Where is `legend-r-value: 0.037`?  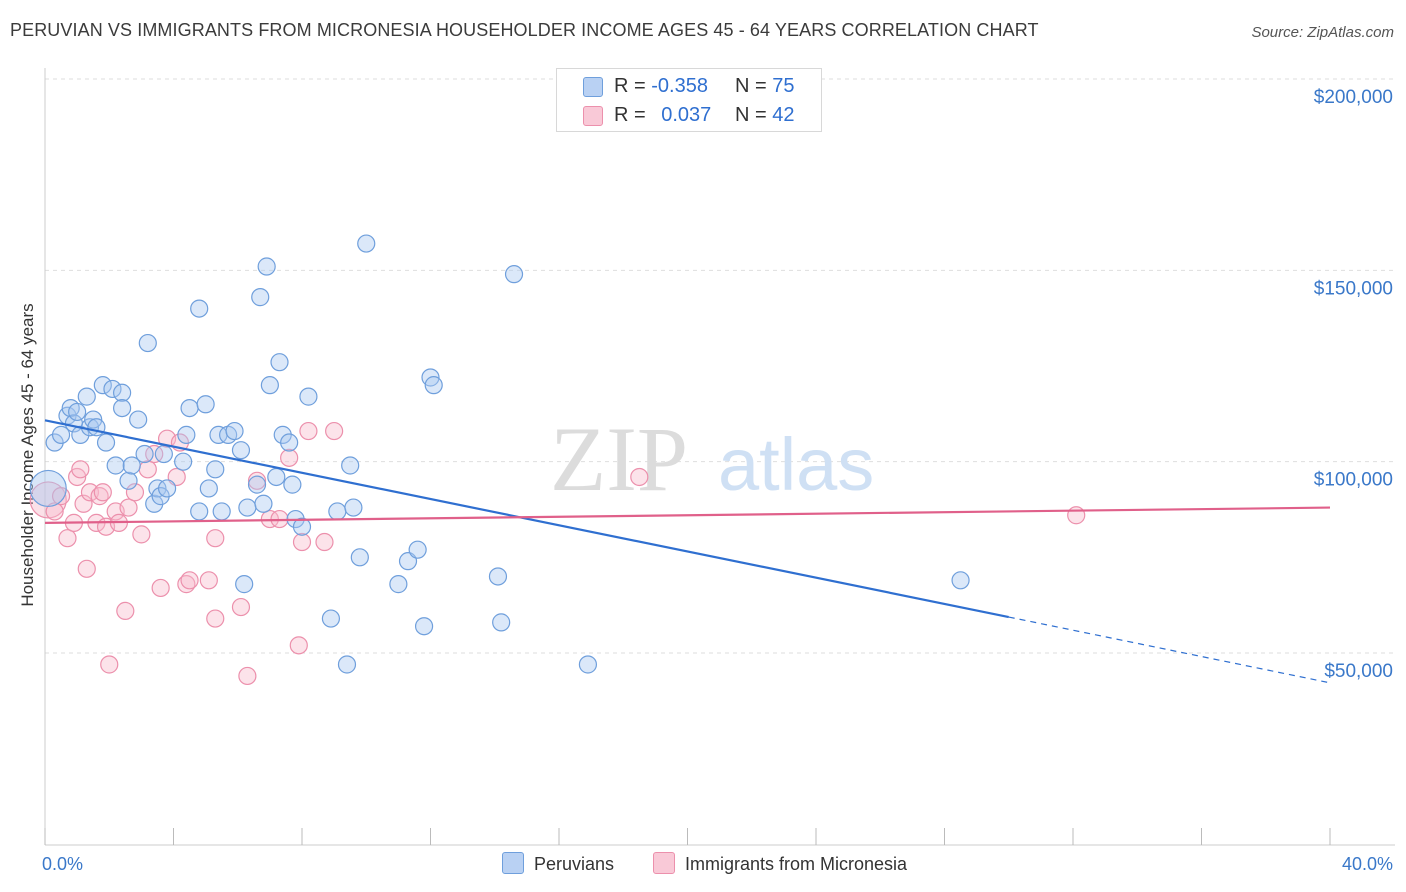
legend-r-value: 0.037 is located at coordinates (686, 115).